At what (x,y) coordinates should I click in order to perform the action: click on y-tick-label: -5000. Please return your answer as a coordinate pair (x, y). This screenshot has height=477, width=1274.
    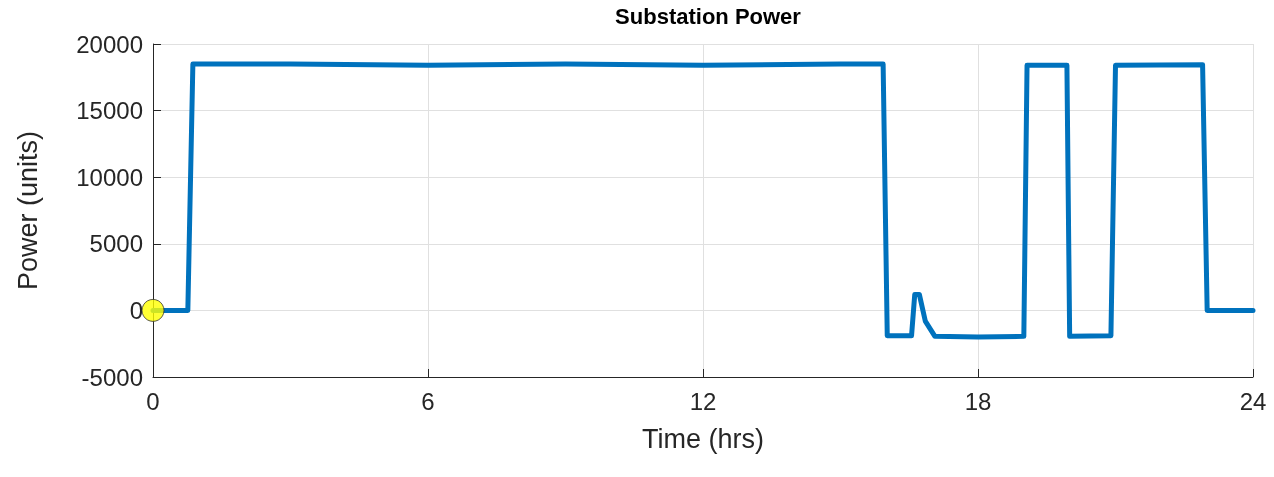
    Looking at the image, I should click on (112, 377).